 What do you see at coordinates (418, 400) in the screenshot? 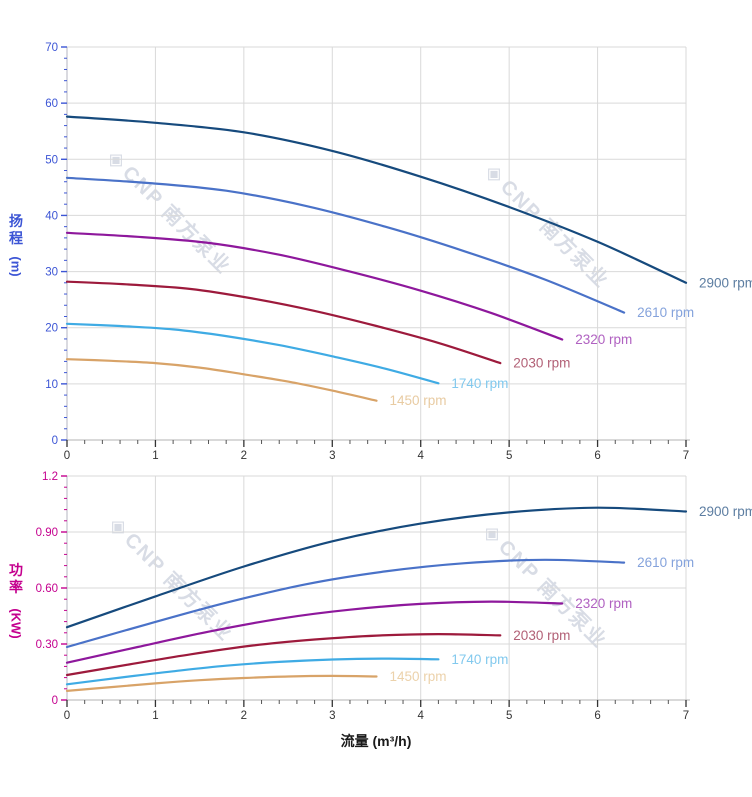
I see `series-label-head-1450rpm: 1450 rpm` at bounding box center [418, 400].